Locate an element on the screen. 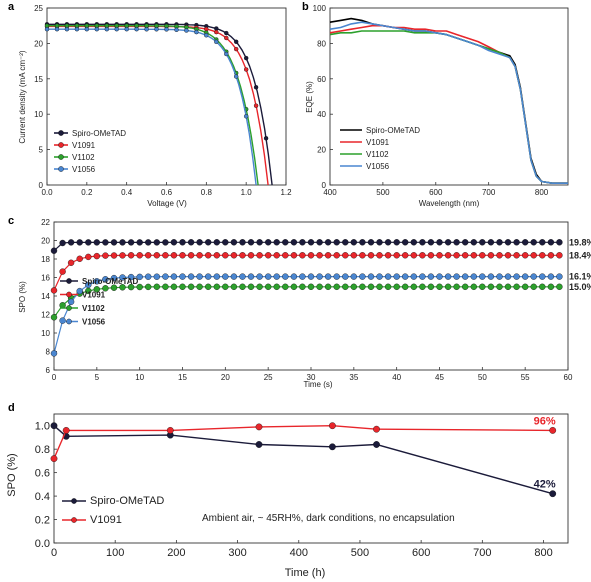 This screenshot has height=582, width=591. panel-a-series-line is located at coordinates (152, 107).